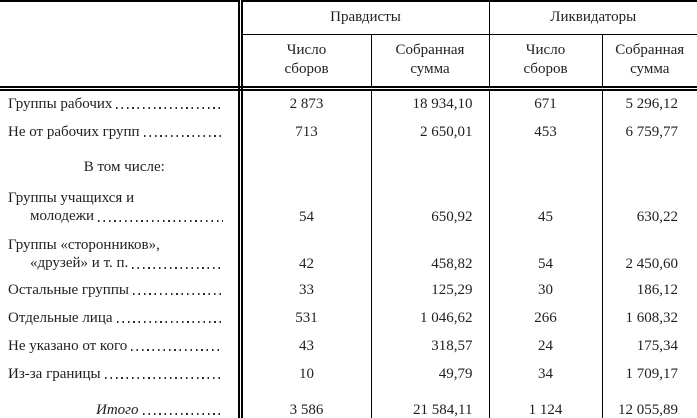 This screenshot has height=418, width=697. What do you see at coordinates (121, 46) in the screenshot?
I see `empty-corner-cell` at bounding box center [121, 46].